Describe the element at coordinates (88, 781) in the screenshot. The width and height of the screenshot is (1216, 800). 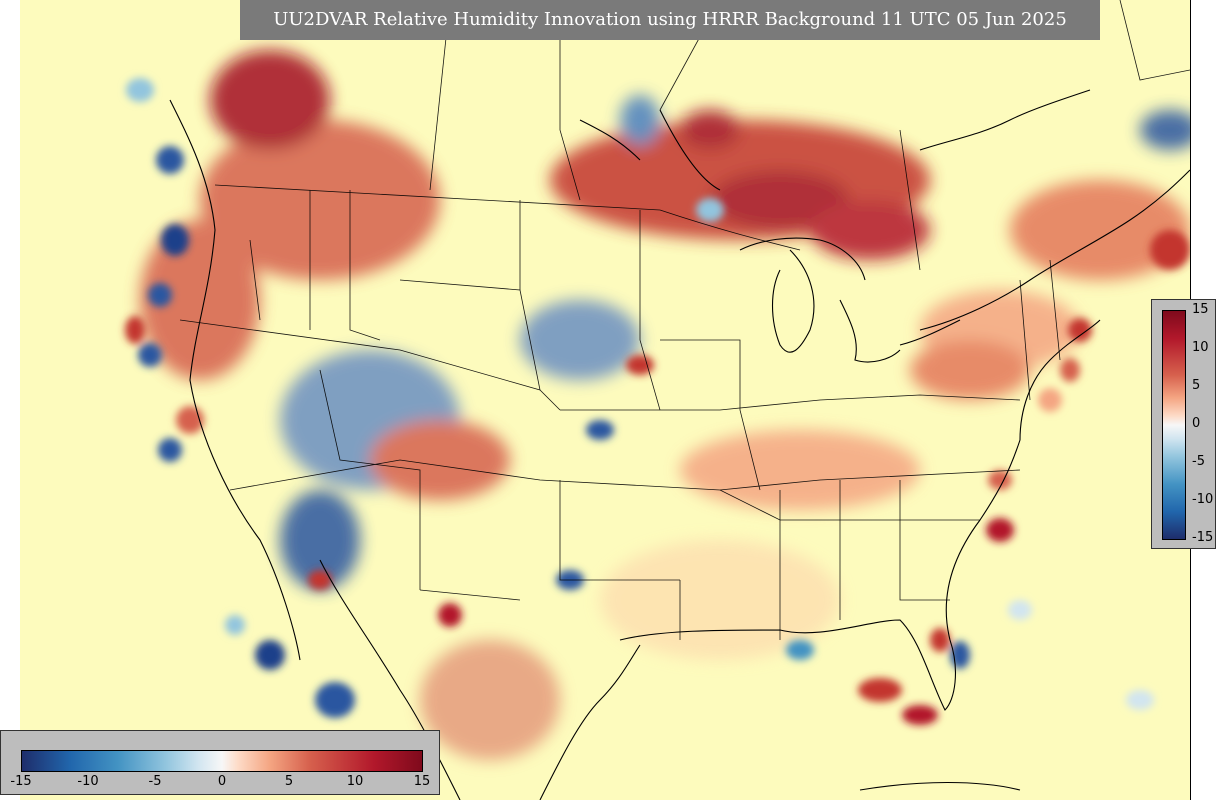
I see `horizontal-colorbar-tick: -10` at that location.